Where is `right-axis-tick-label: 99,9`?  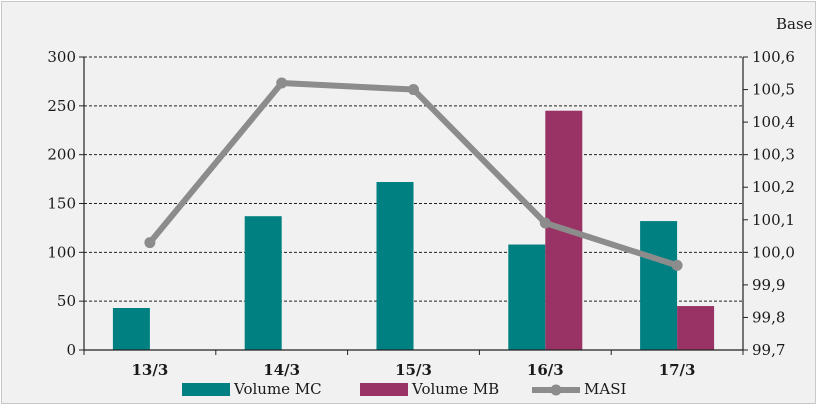
right-axis-tick-label: 99,9 is located at coordinates (768, 285).